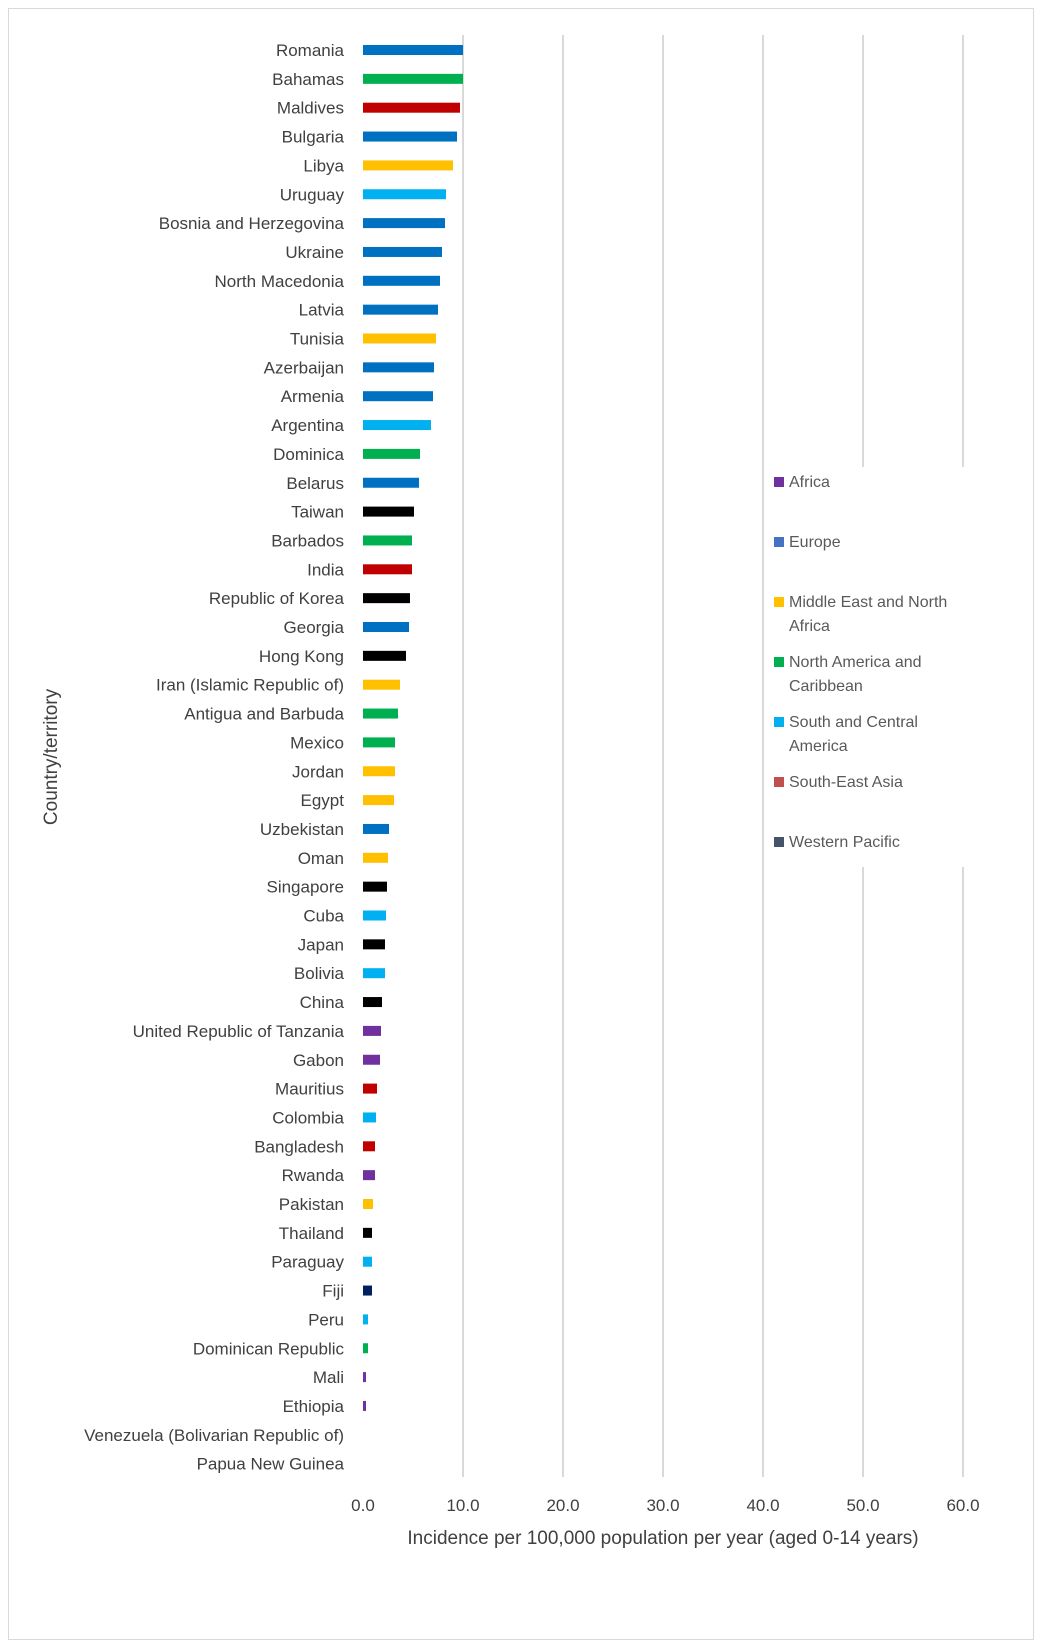 This screenshot has height=1649, width=1042. Describe the element at coordinates (844, 842) in the screenshot. I see `legend-label-western-pacific: Western Pacific` at that location.